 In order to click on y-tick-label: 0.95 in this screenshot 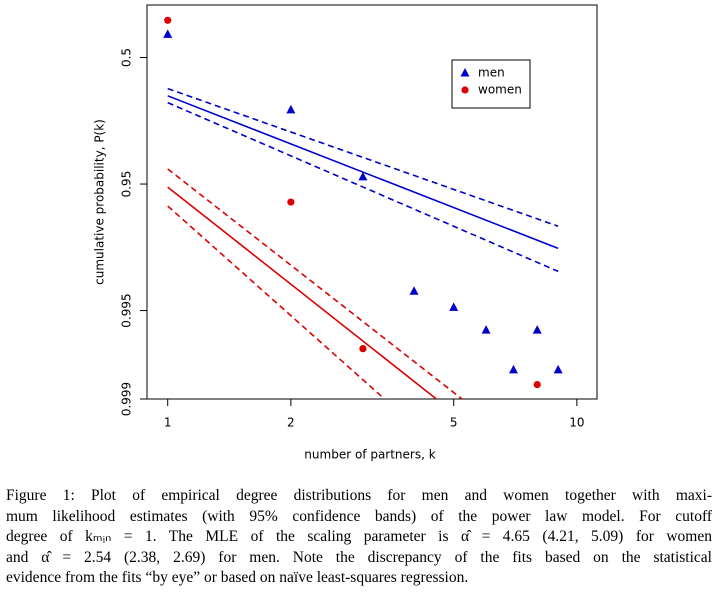, I will do `click(127, 184)`.